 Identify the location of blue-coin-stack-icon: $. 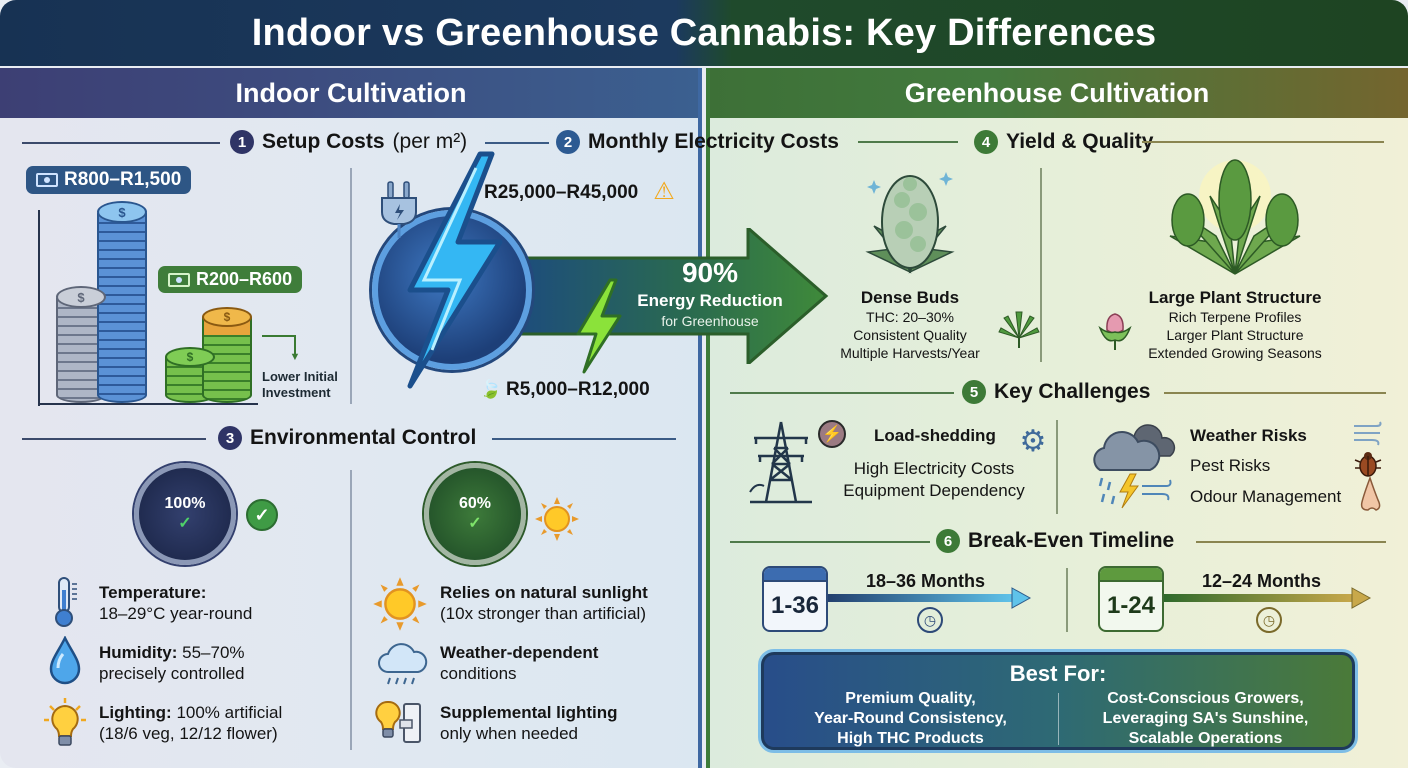
(122, 301).